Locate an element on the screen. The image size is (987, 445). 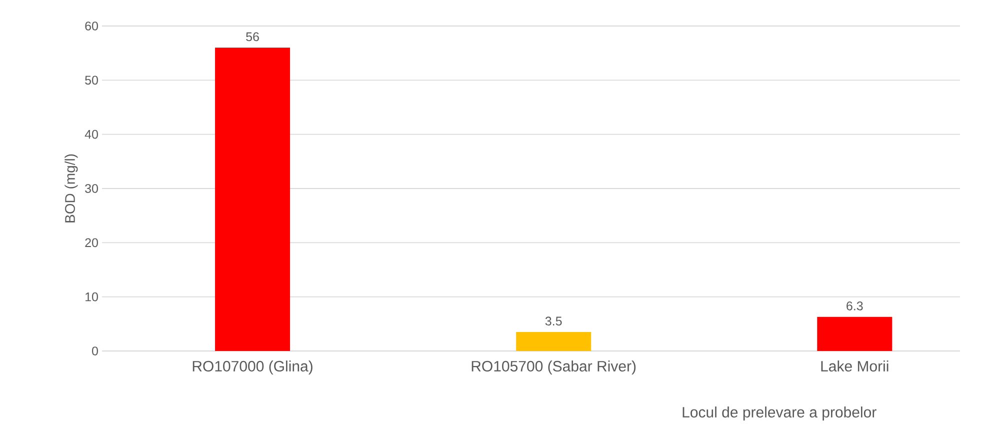
y-tick-label: 30 is located at coordinates (91, 188).